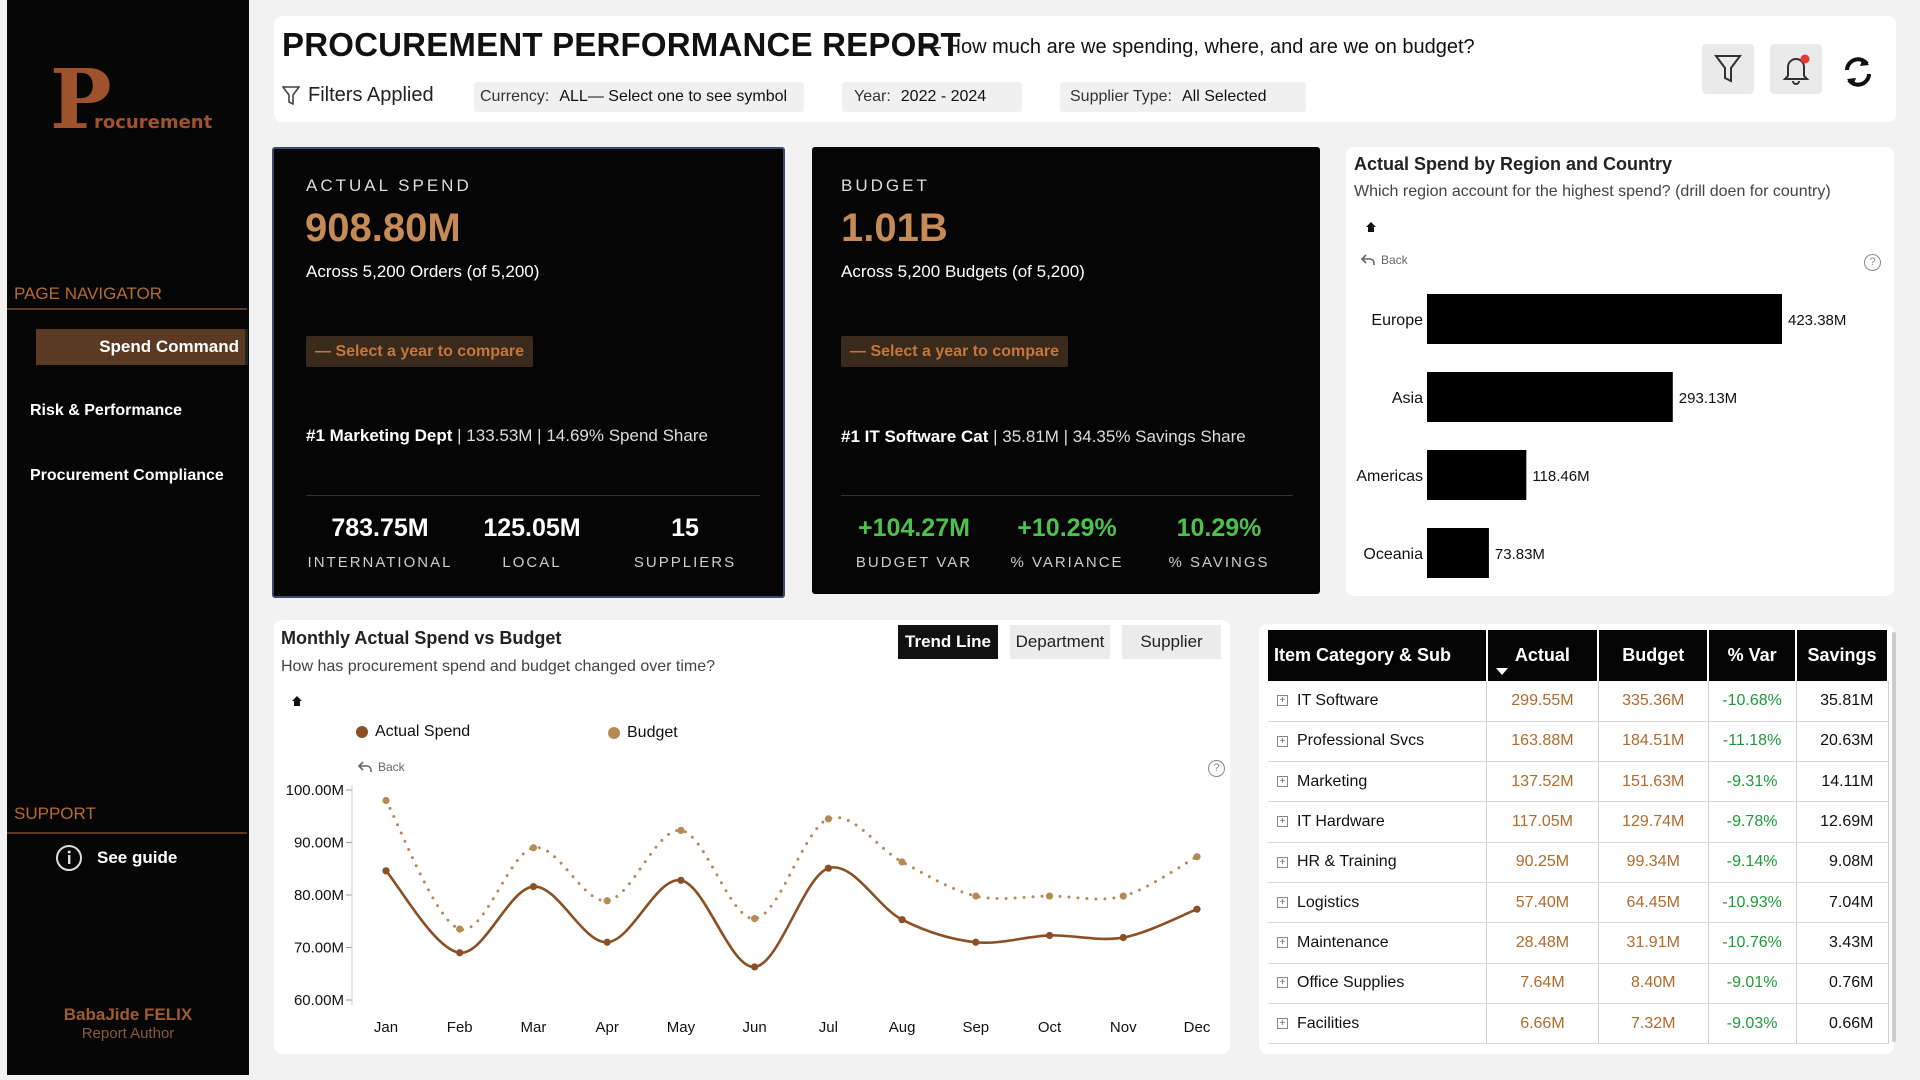 Image resolution: width=1920 pixels, height=1080 pixels. Describe the element at coordinates (1578, 701) in the screenshot. I see `table-row: + IT Software 299.55M 335.36M -10.68% 35.81M` at that location.